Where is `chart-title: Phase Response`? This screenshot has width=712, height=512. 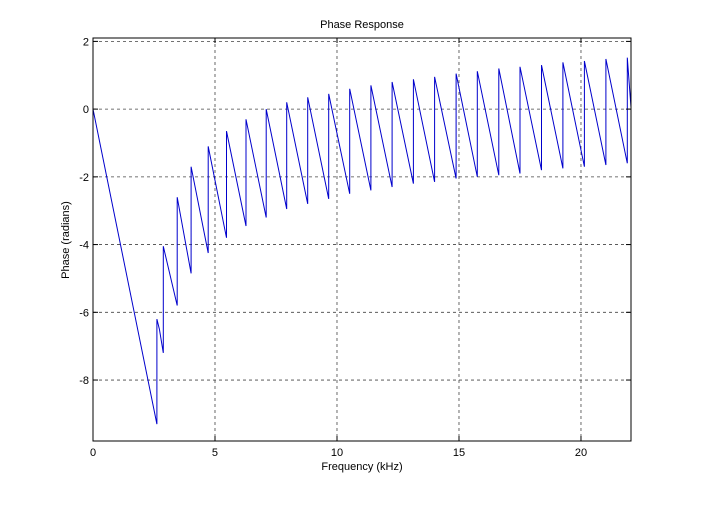 chart-title: Phase Response is located at coordinates (362, 25).